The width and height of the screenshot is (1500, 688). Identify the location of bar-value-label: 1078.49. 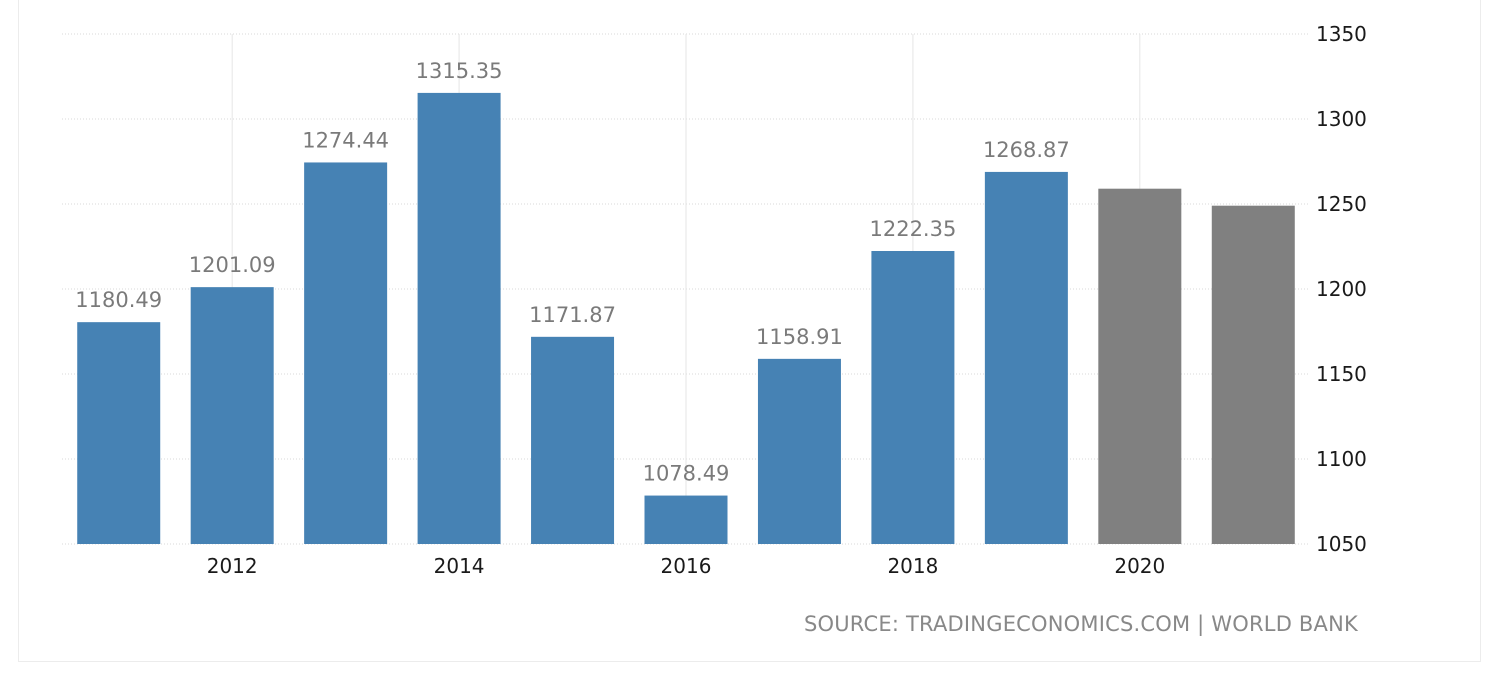
(686, 474).